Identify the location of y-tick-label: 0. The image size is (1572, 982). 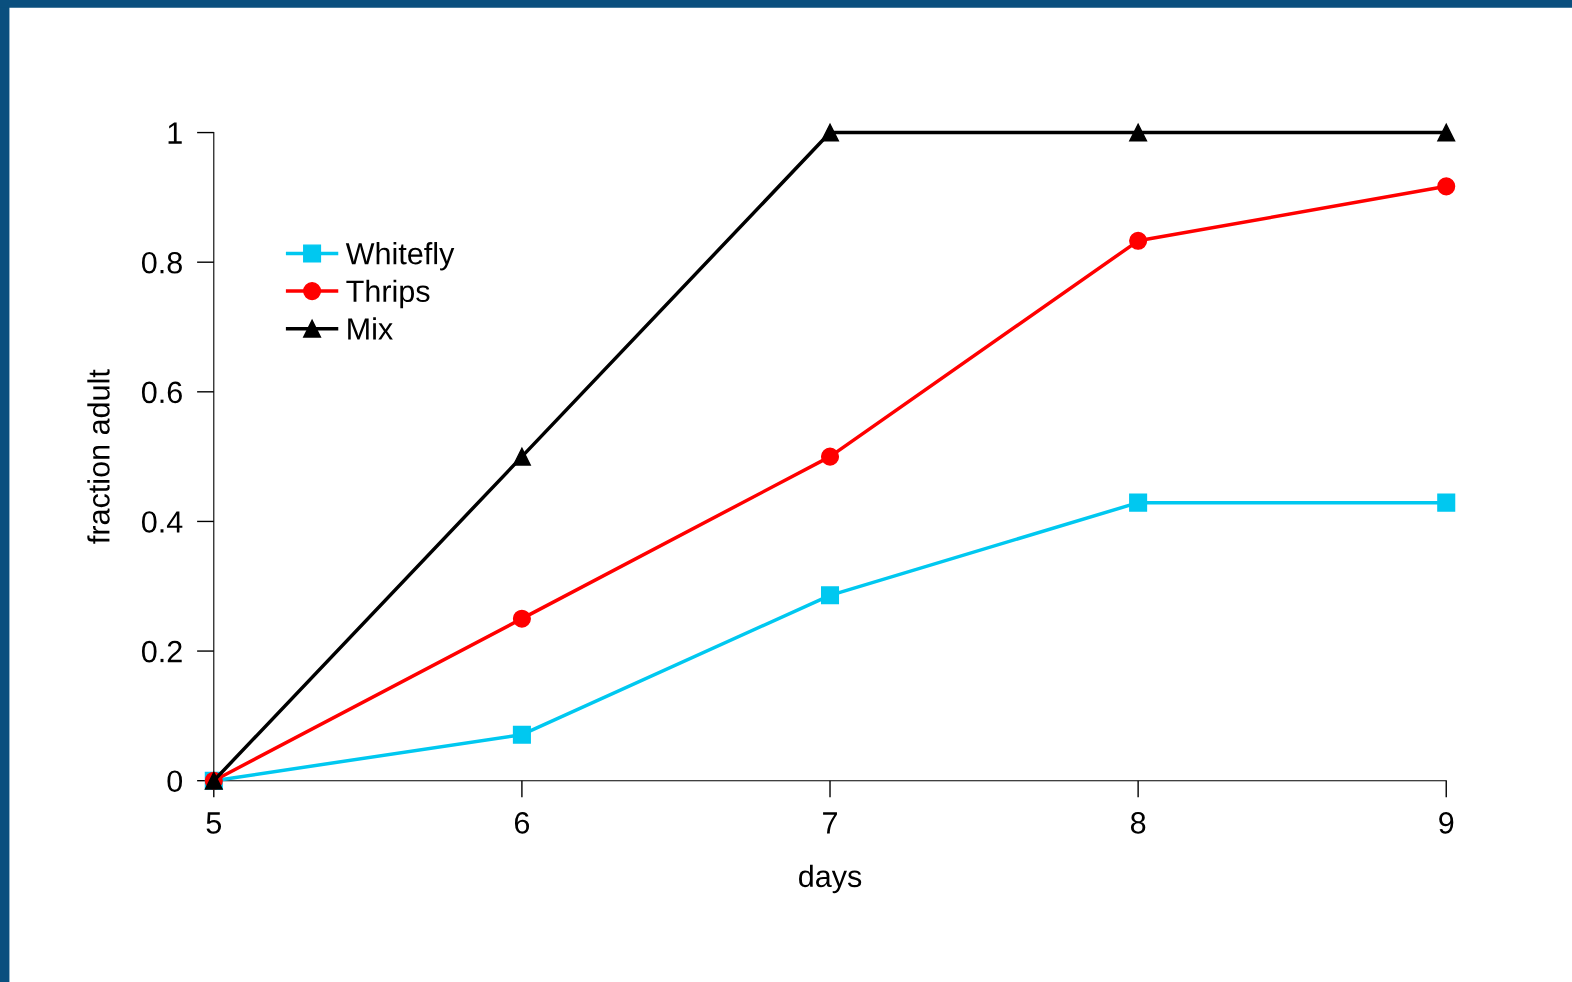
(175, 781).